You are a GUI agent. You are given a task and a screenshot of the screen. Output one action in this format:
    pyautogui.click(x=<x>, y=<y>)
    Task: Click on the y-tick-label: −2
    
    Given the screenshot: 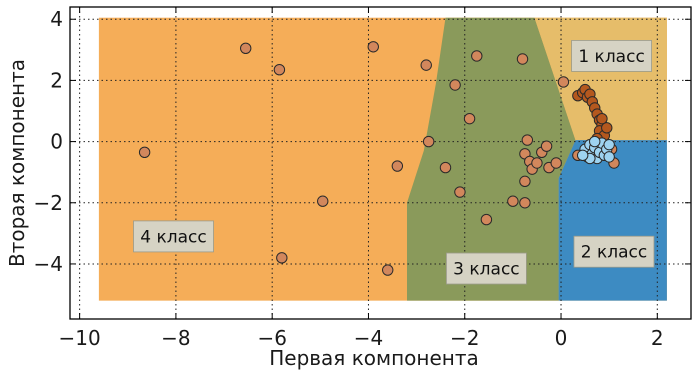 What is the action you would take?
    pyautogui.click(x=48, y=203)
    